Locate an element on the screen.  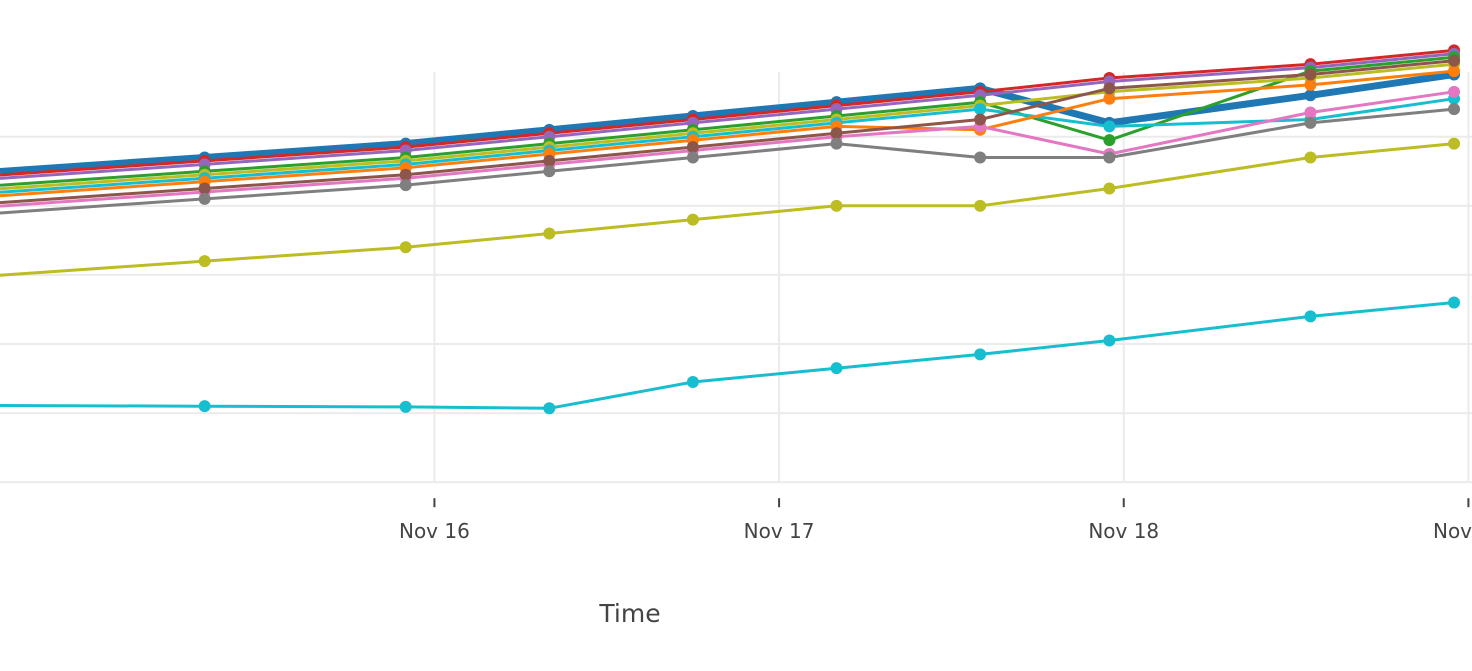
x-tick-label-2: Nov 18 is located at coordinates (1123, 531).